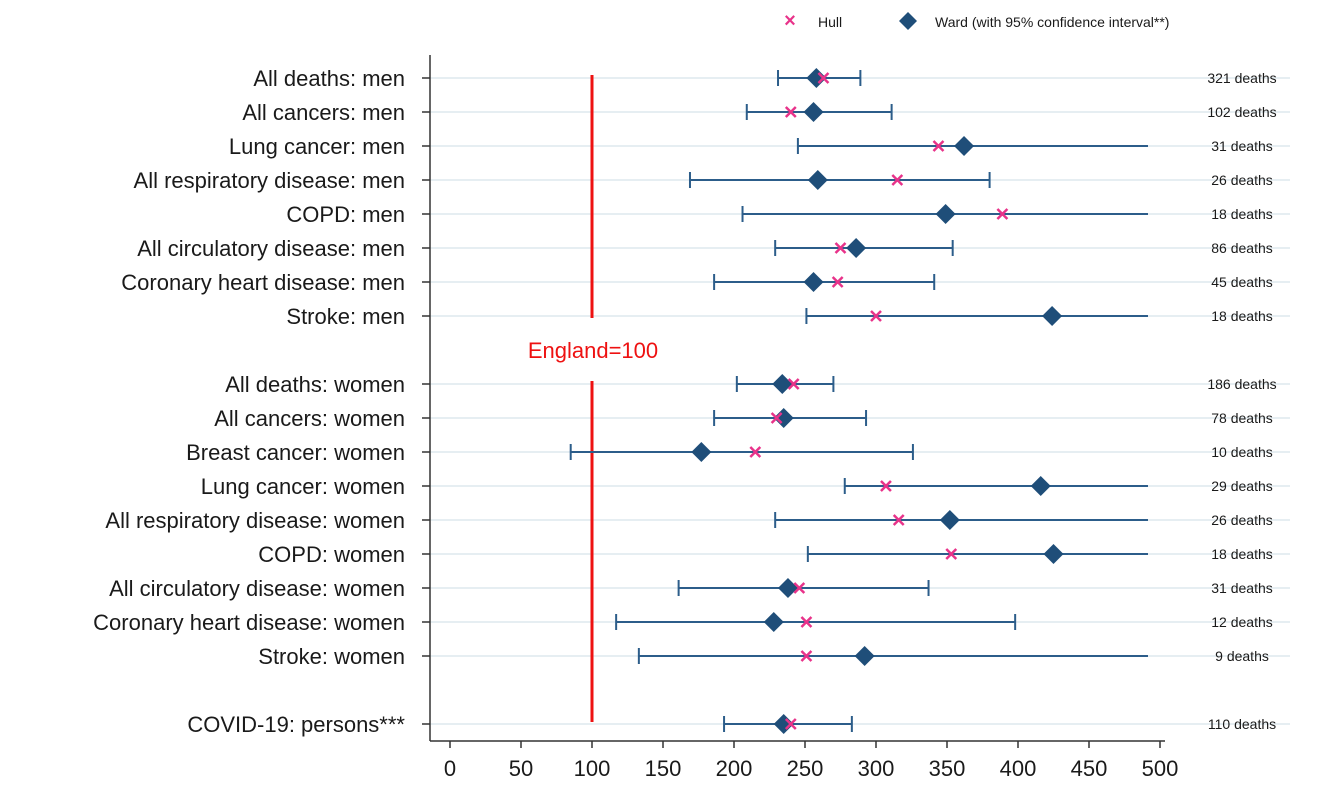 Image resolution: width=1328 pixels, height=794 pixels. What do you see at coordinates (257, 588) in the screenshot?
I see `row-label: All circulatory disease: women` at bounding box center [257, 588].